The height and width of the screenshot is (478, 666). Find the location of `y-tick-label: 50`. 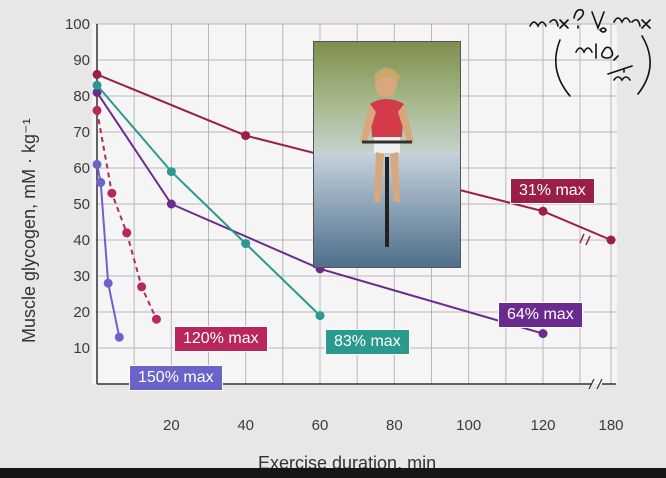

y-tick-label: 50 is located at coordinates (81, 204).